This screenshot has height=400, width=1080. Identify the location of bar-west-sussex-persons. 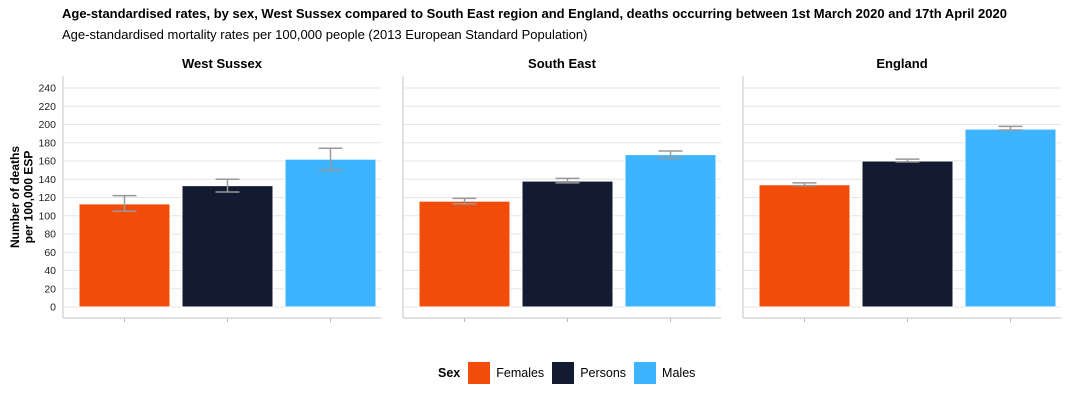
(227, 246).